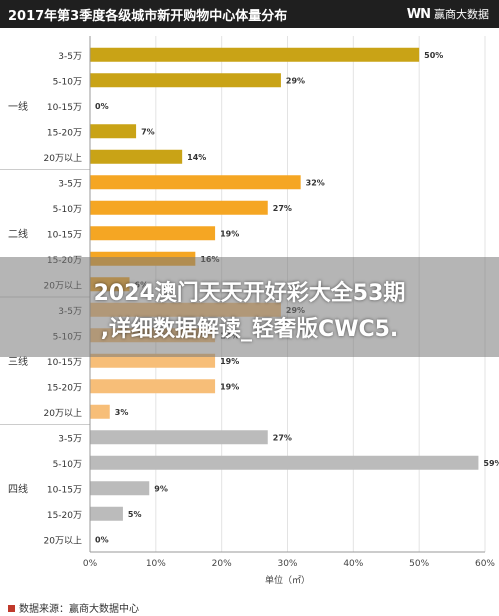 This screenshot has height=616, width=499. Describe the element at coordinates (287, 580) in the screenshot. I see `x-axis-label: 单位（㎡）` at that location.